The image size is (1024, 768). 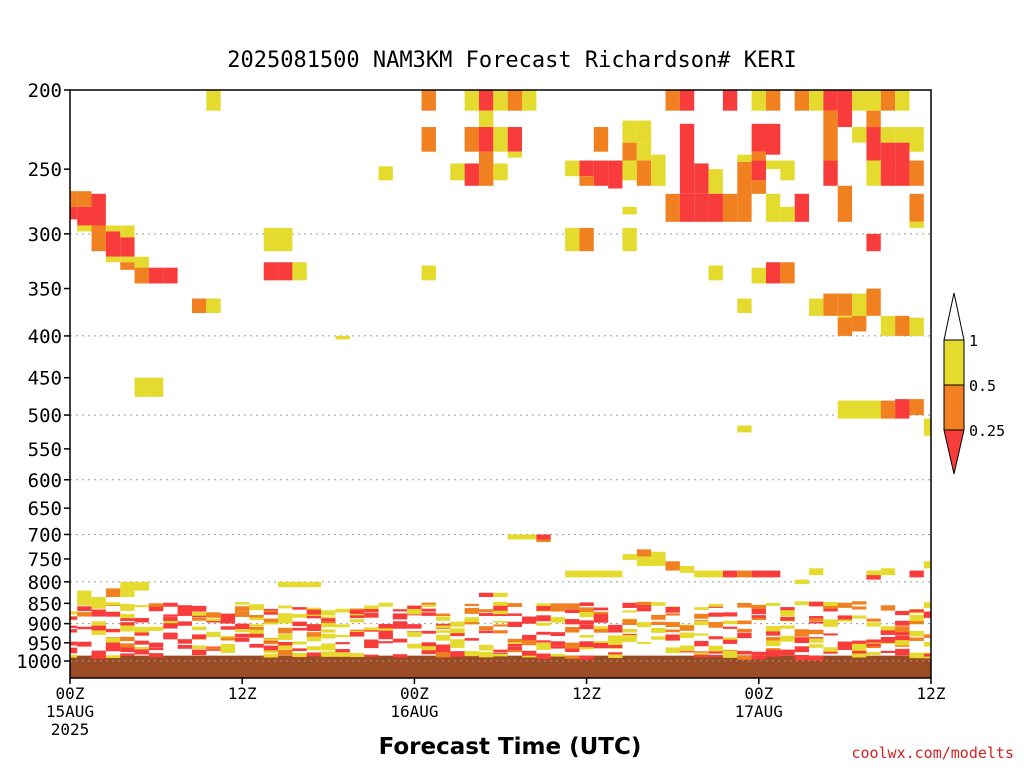 I want to click on y-tick-label: 500, so click(x=45, y=416).